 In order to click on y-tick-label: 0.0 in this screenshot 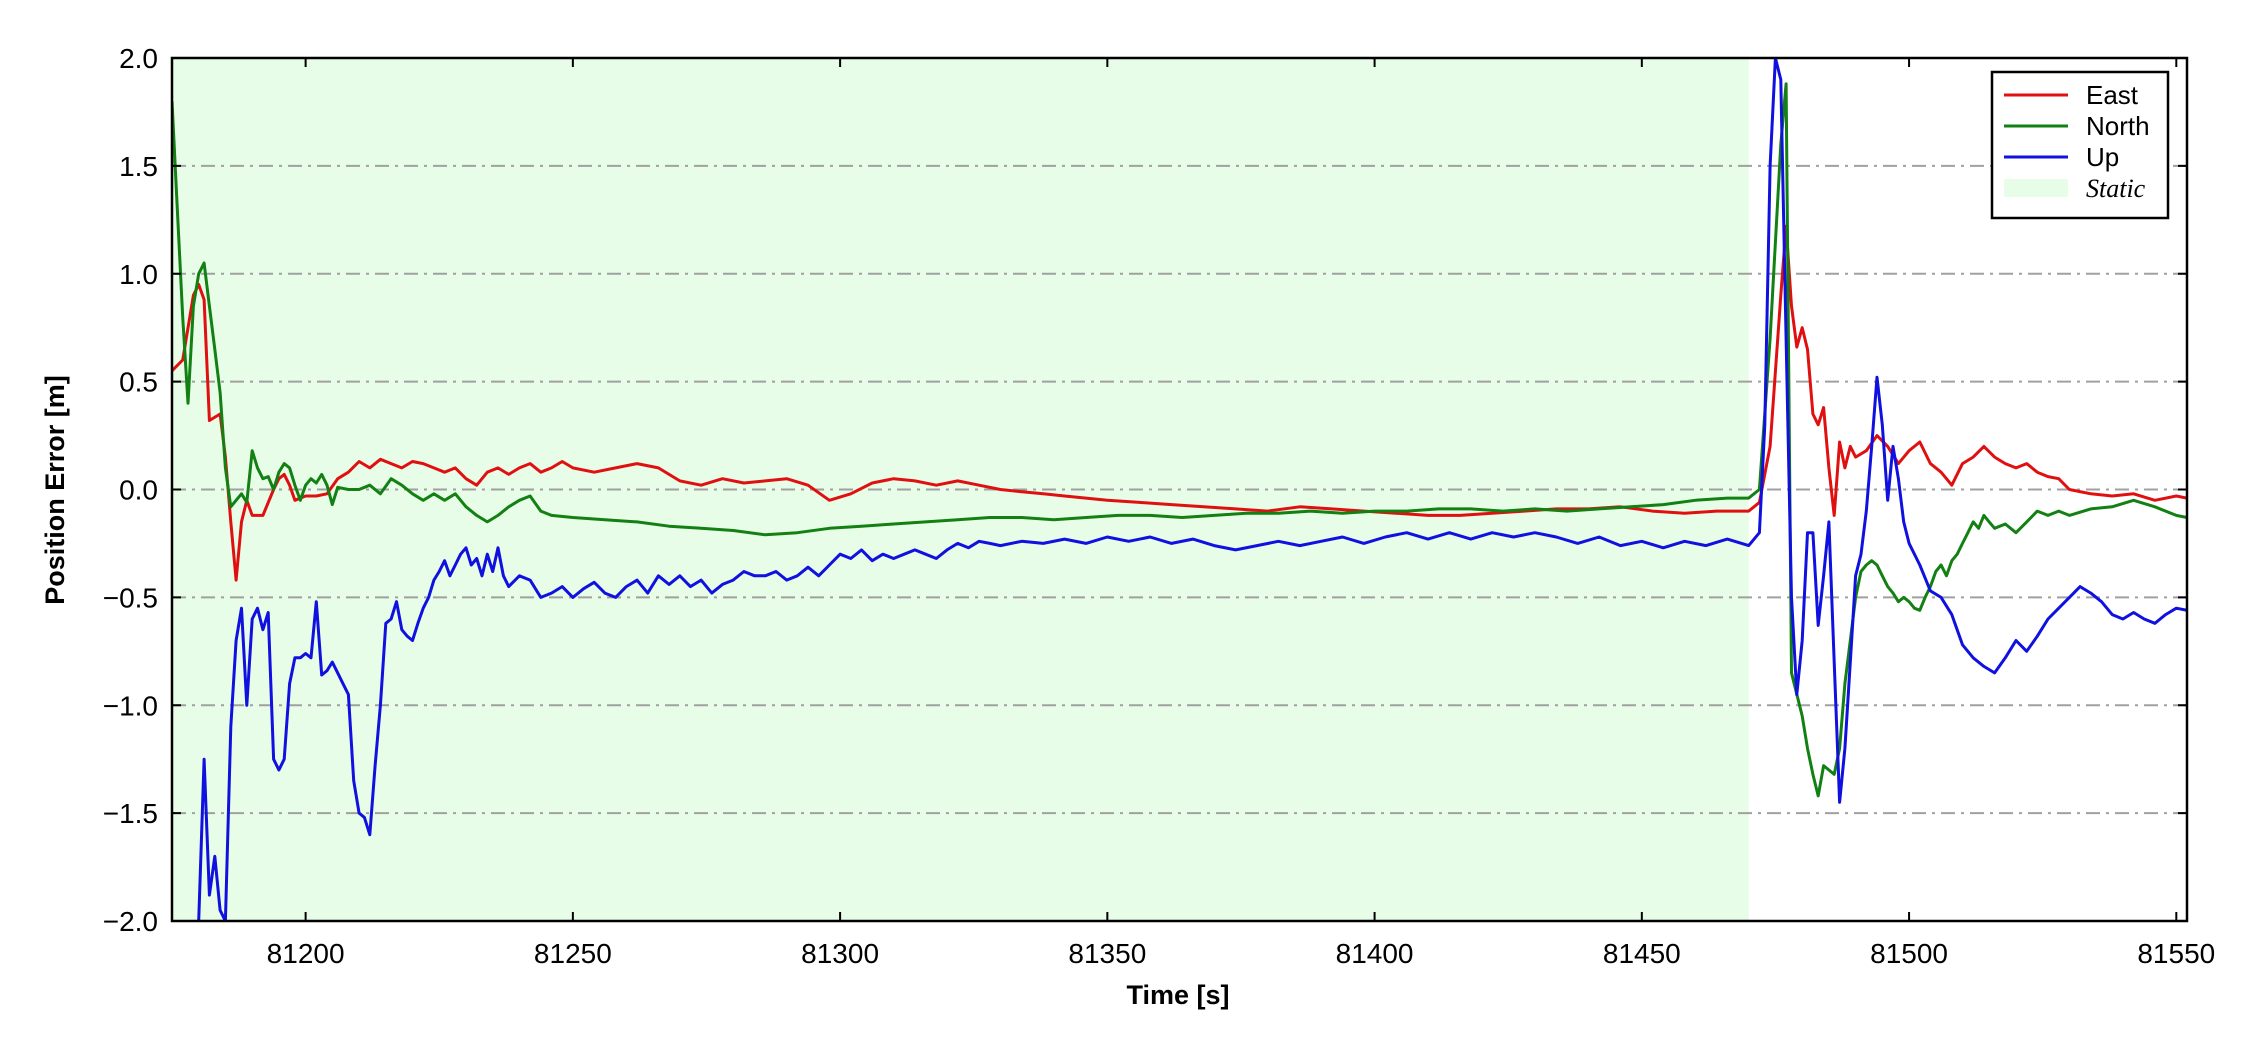, I will do `click(138, 490)`.